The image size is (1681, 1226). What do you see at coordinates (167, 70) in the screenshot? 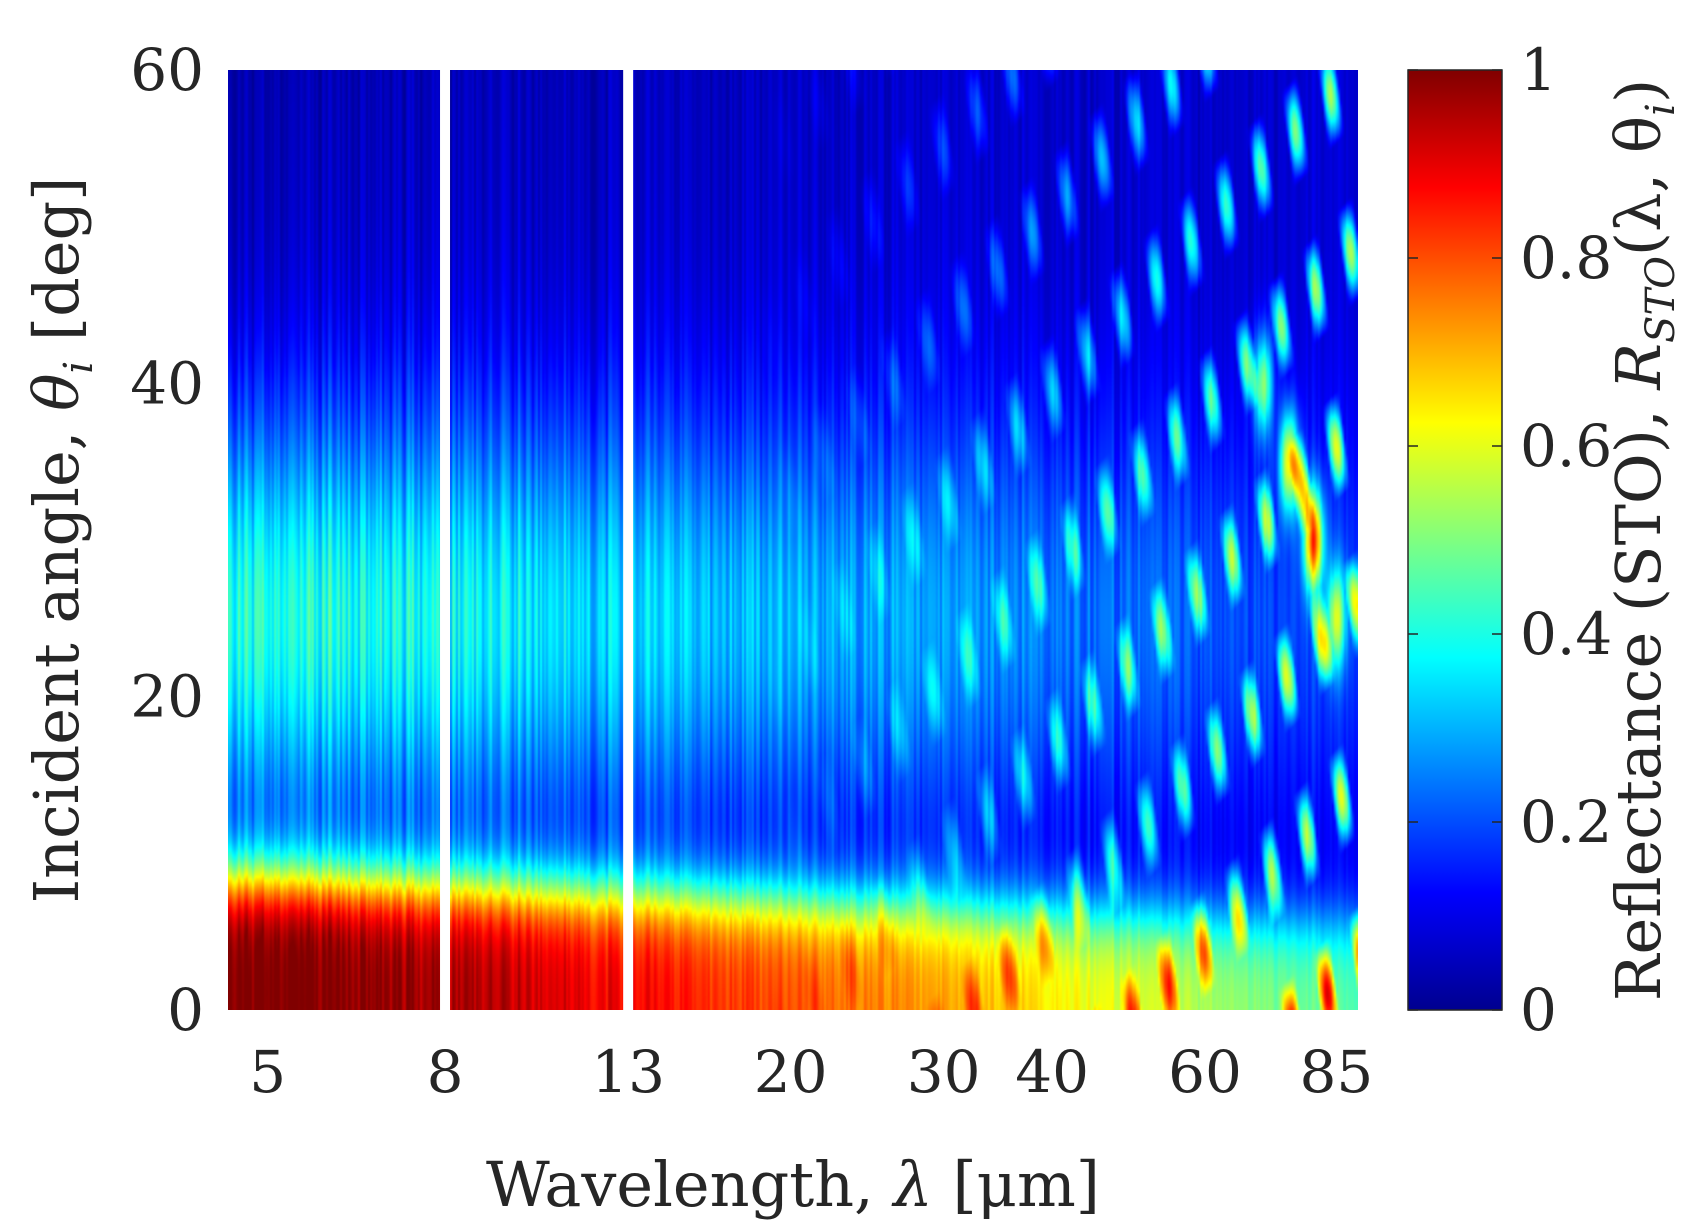
I see `y-tick-label: 60` at bounding box center [167, 70].